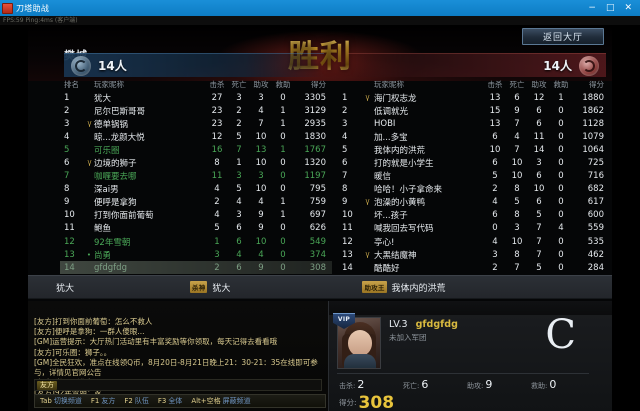 Image resolution: width=640 pixels, height=411 pixels. What do you see at coordinates (474, 162) in the screenshot?
I see `table-row: 6 打的就是小学生 6 10 3 0 725` at bounding box center [474, 162].